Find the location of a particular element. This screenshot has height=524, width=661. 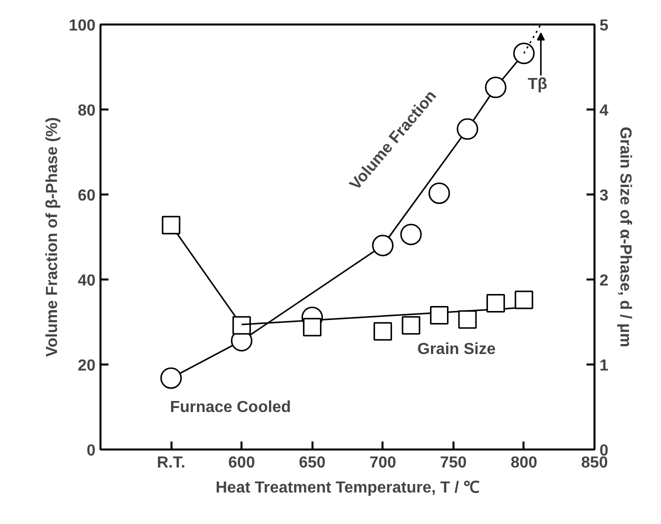

y2-axis-title: Grain Size of α-Phase, d / μm is located at coordinates (625, 237).